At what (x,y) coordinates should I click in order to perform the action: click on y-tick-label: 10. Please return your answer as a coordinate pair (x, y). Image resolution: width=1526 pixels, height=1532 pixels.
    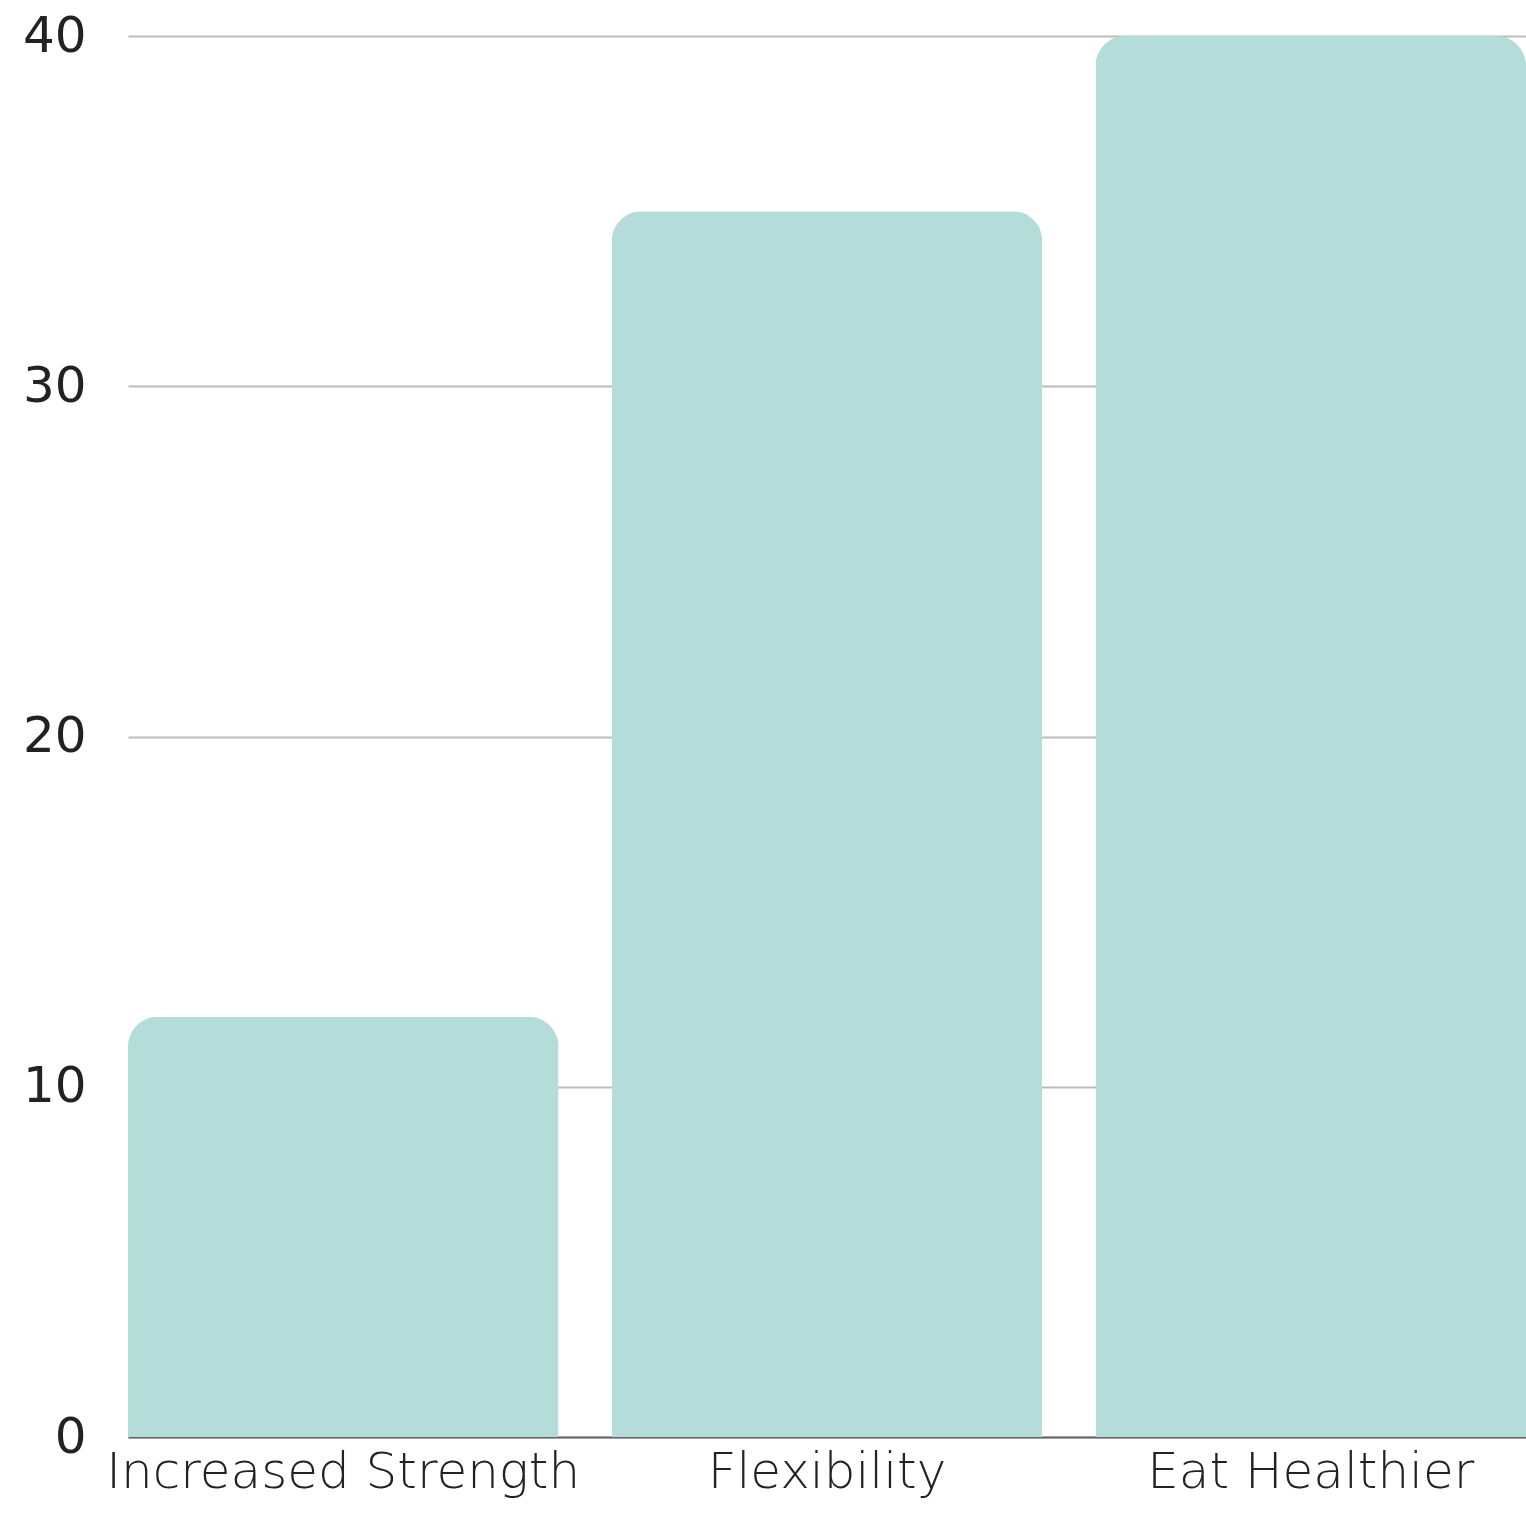
    Looking at the image, I should click on (54, 1085).